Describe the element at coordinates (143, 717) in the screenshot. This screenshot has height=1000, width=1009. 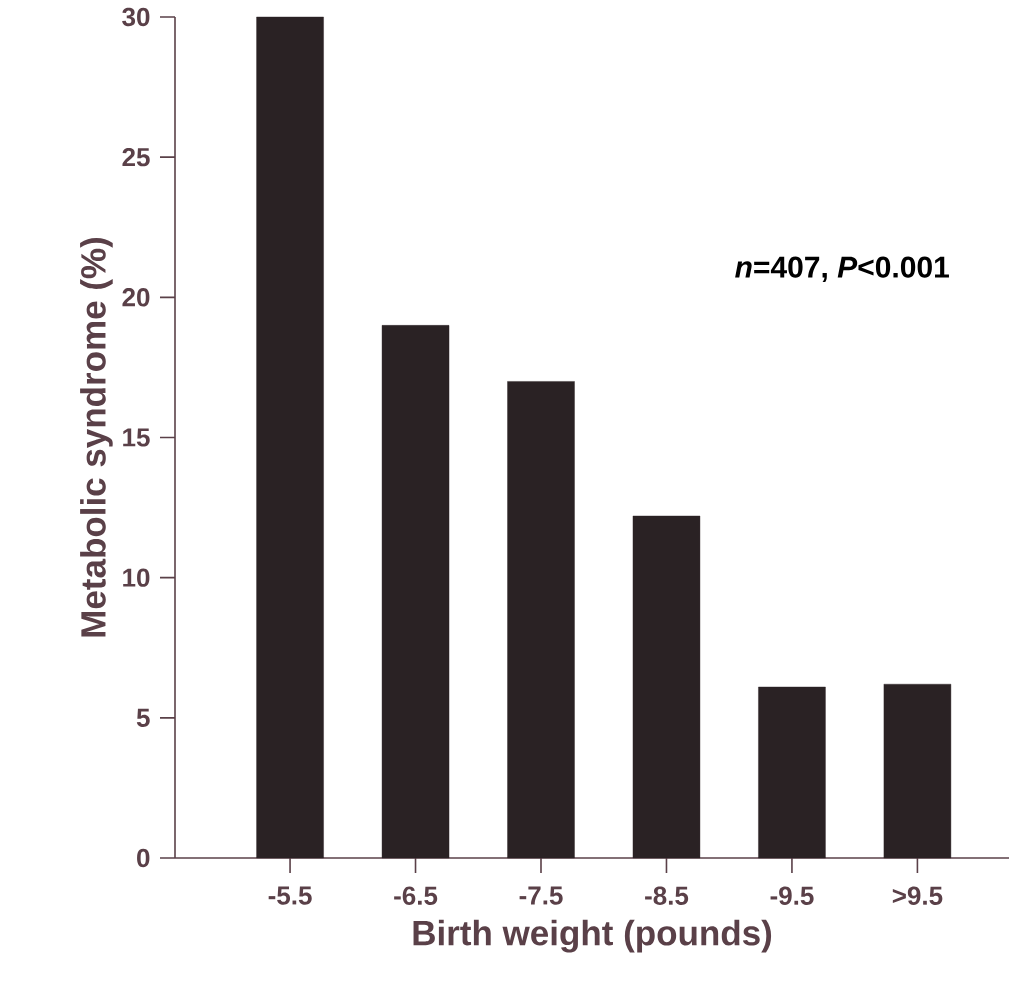
I see `y-tick-label: 5` at that location.